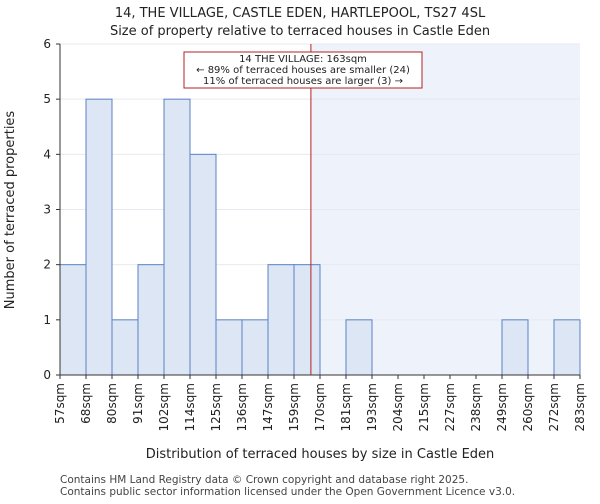 The image size is (600, 504). What do you see at coordinates (450, 407) in the screenshot?
I see `x-tick-label: 227sqm` at bounding box center [450, 407].